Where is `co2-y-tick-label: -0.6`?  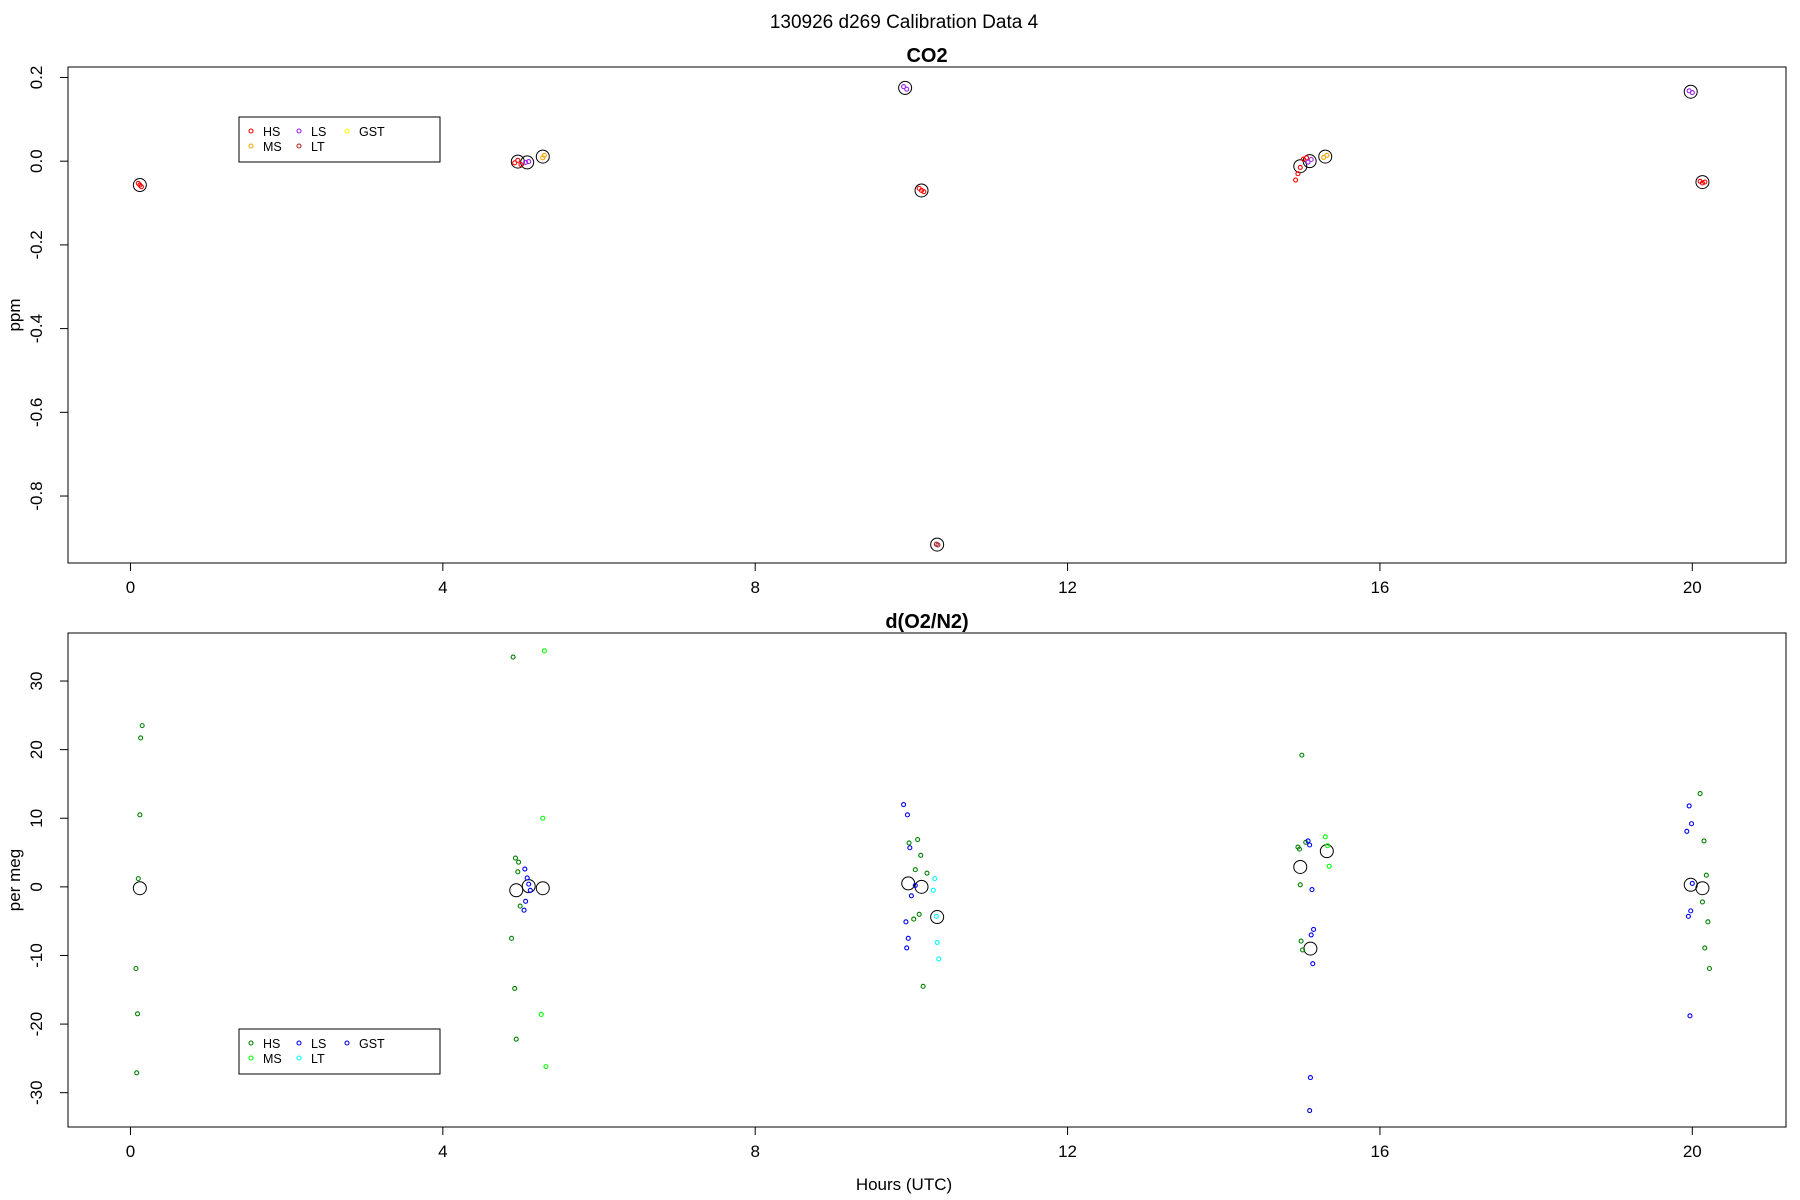 co2-y-tick-label: -0.6 is located at coordinates (36, 412).